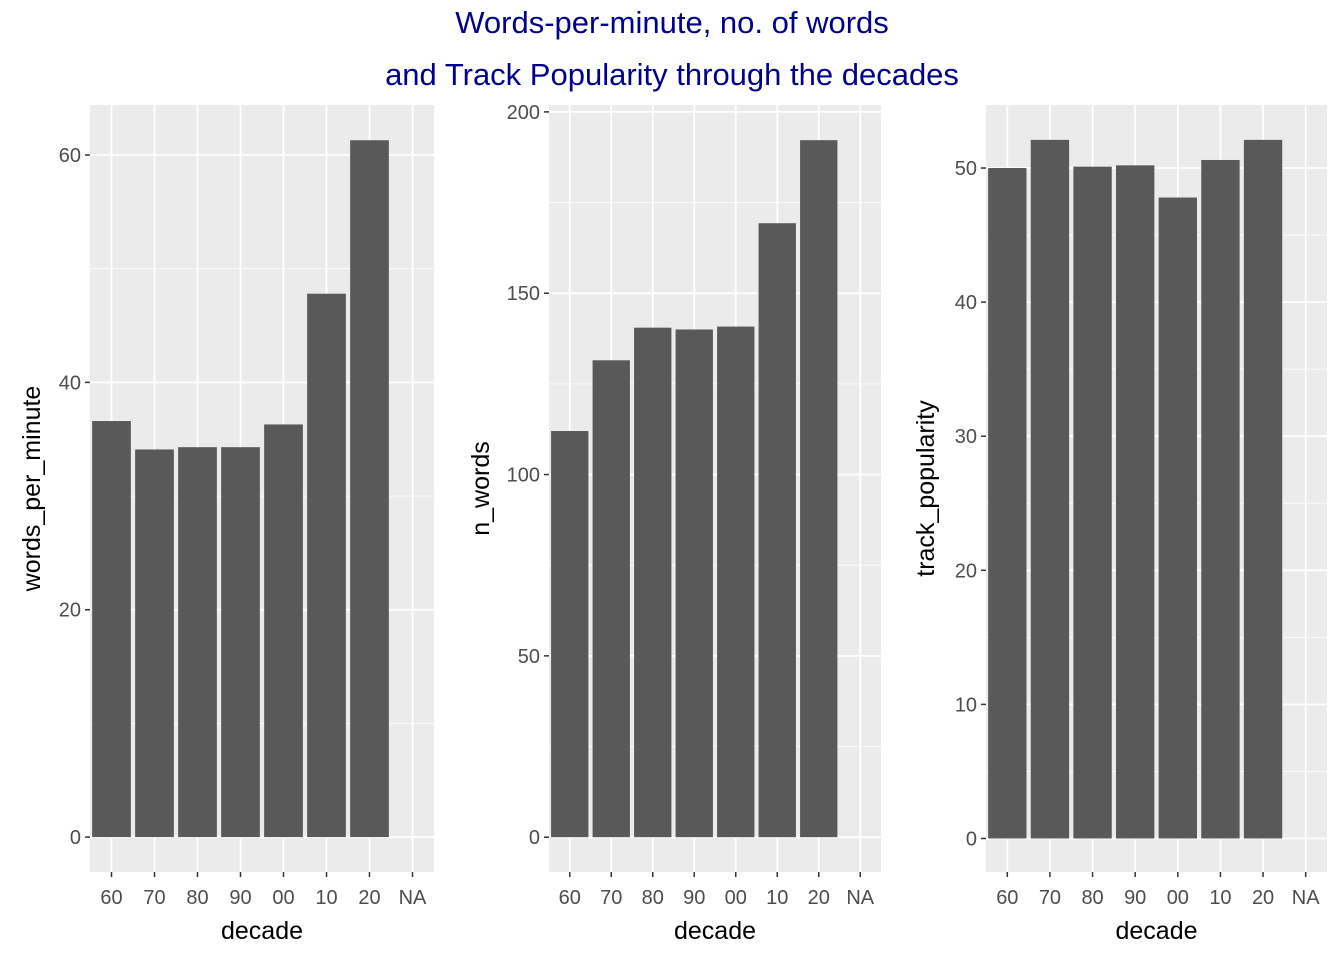 The height and width of the screenshot is (960, 1344). Describe the element at coordinates (70, 156) in the screenshot. I see `y-tick-label: 60` at that location.